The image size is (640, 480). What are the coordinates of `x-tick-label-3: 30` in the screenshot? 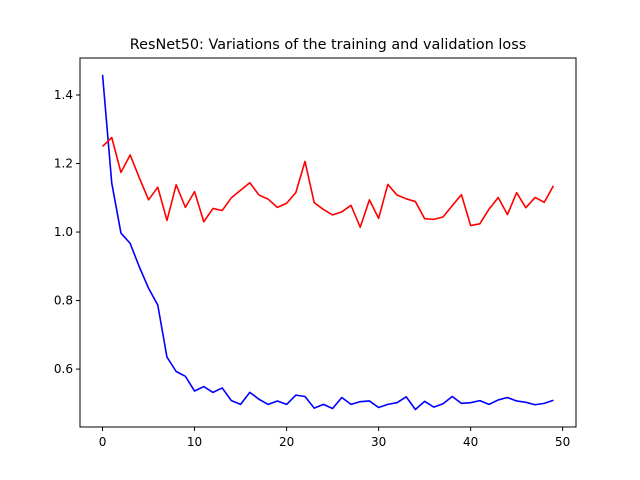 It's located at (378, 442).